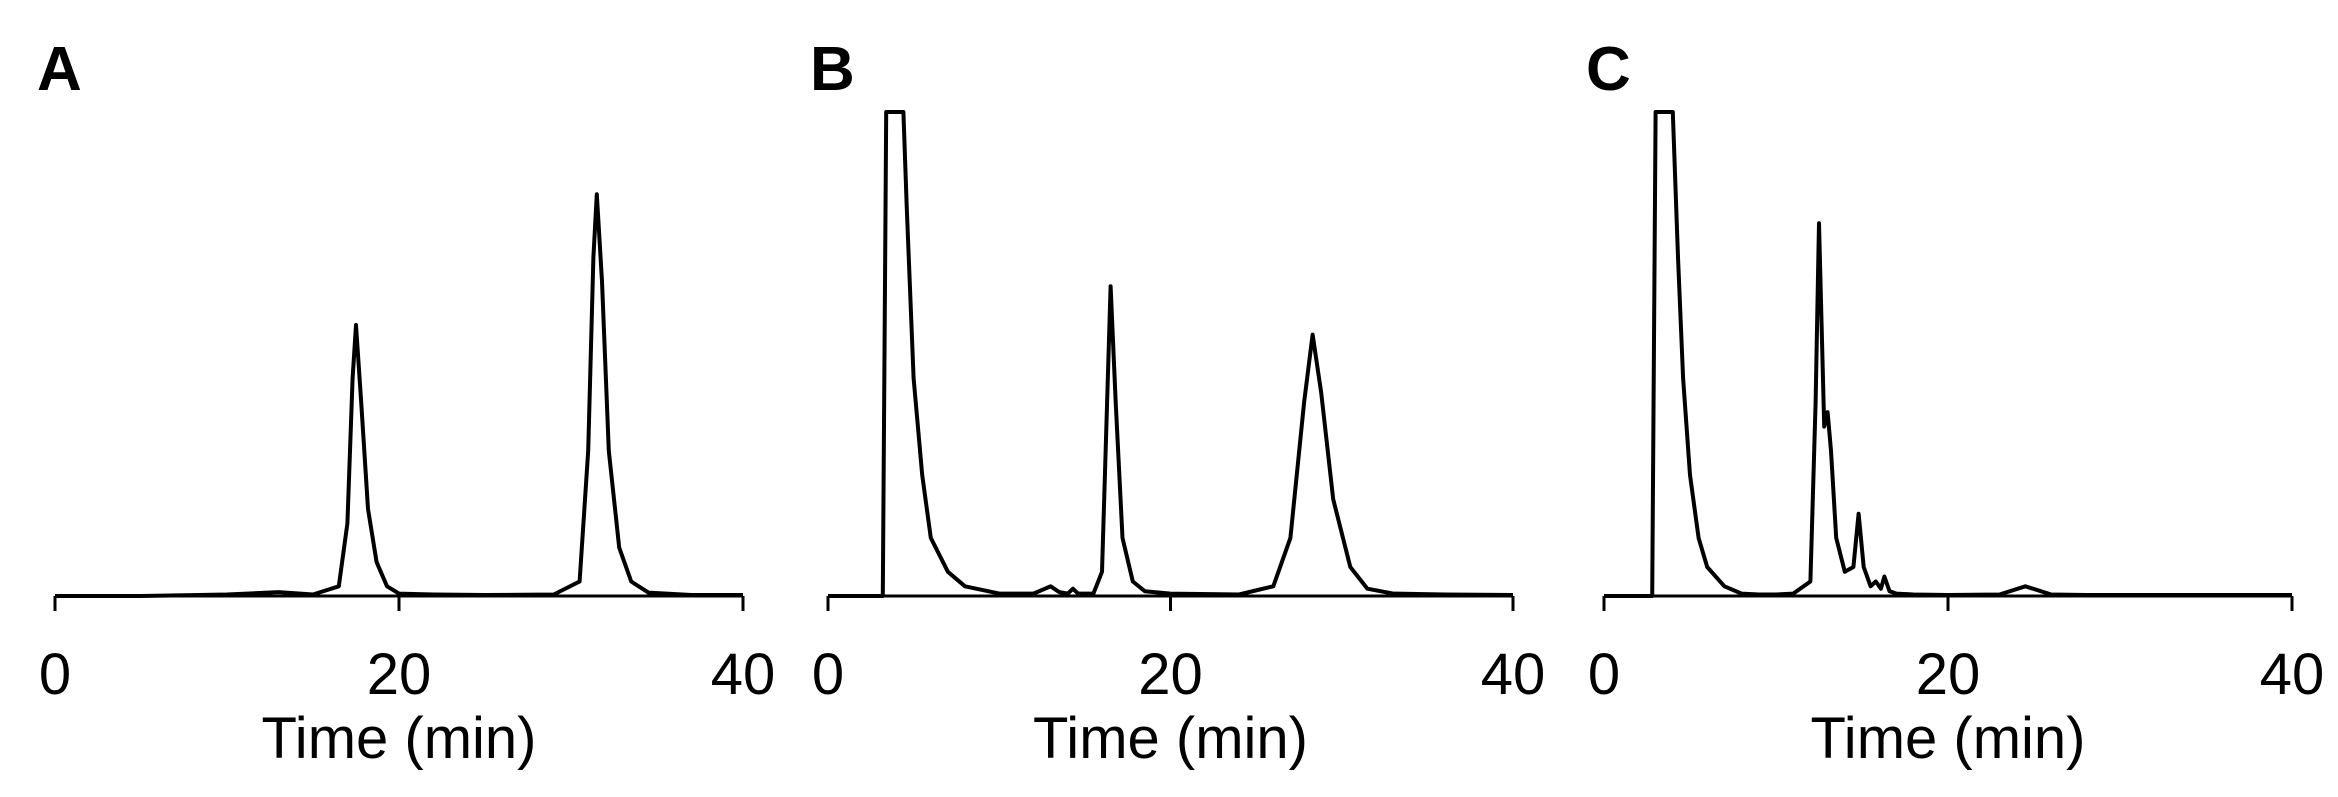 The height and width of the screenshot is (797, 2338). Describe the element at coordinates (399, 395) in the screenshot. I see `chromatogram-trace` at that location.